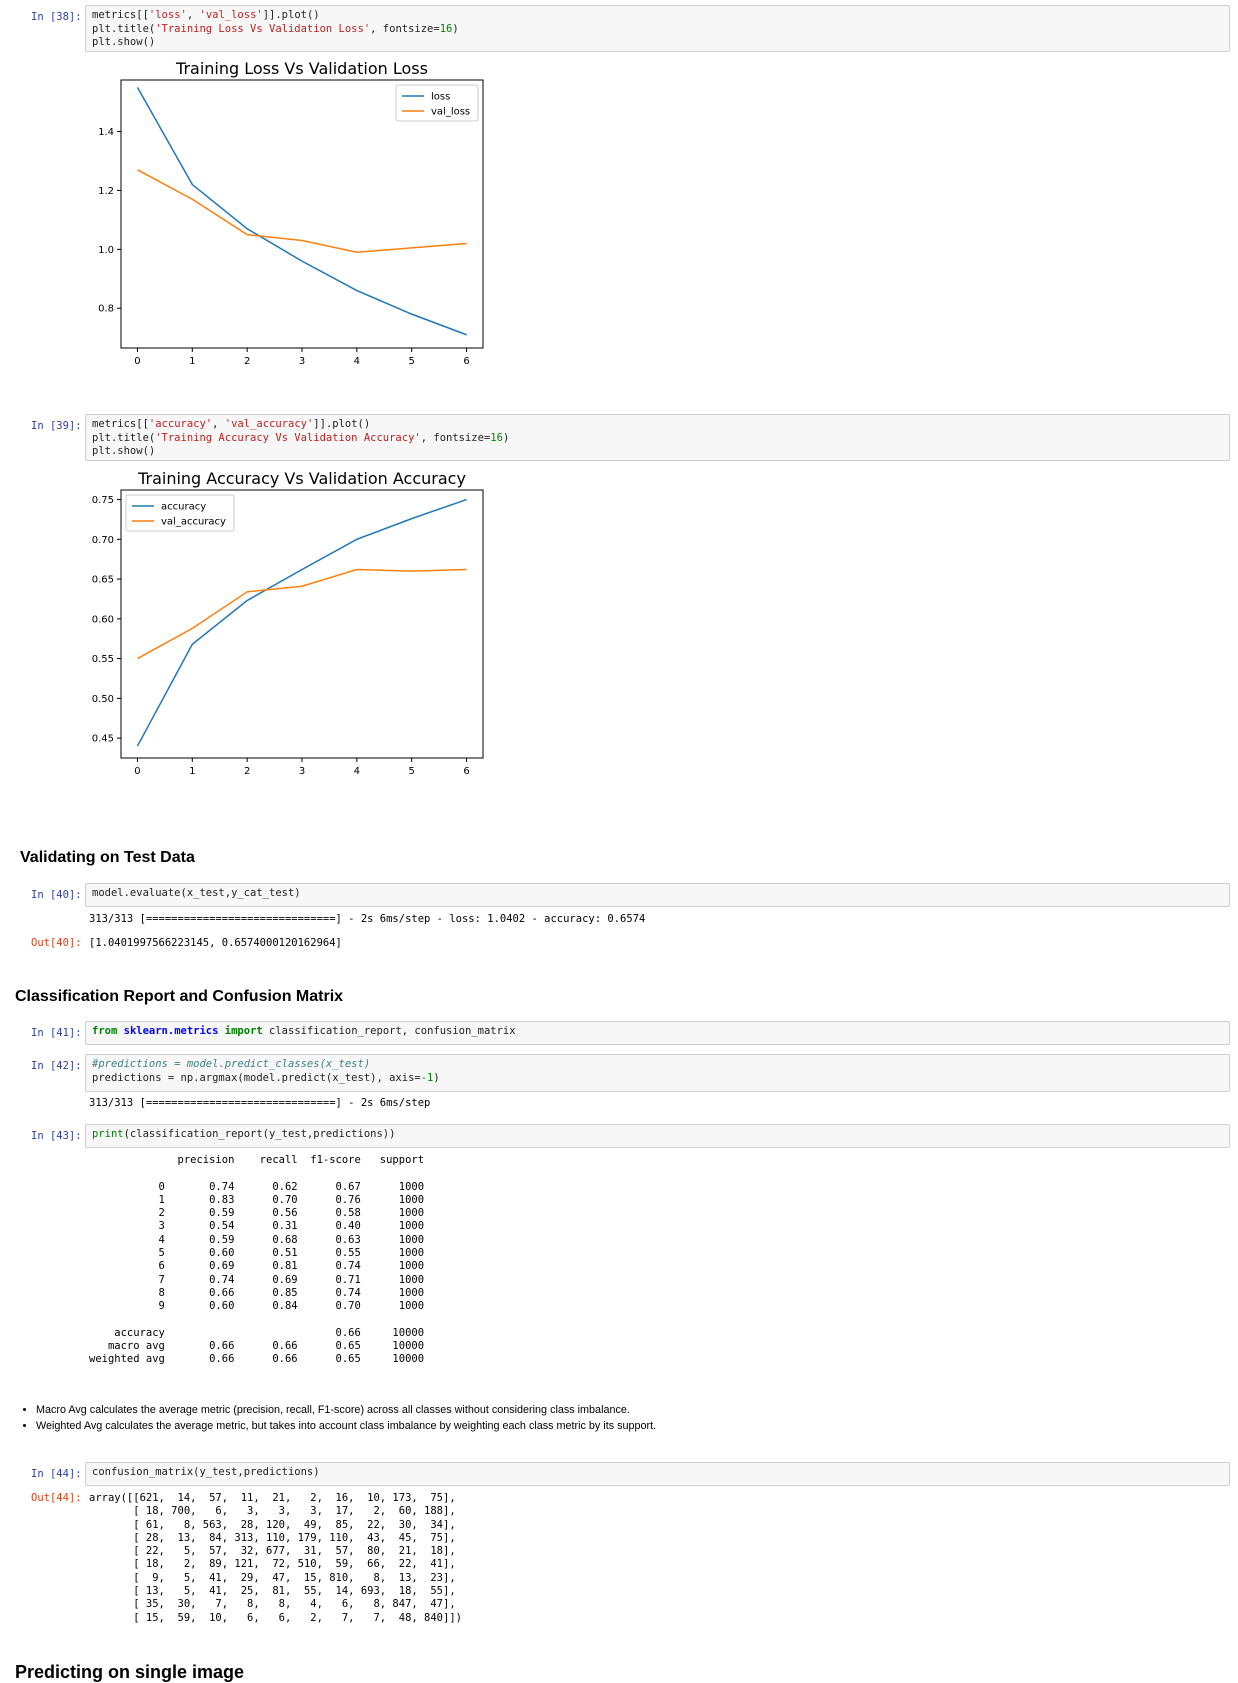 The image size is (1238, 1683). I want to click on y-tick-label: 0.50, so click(103, 699).